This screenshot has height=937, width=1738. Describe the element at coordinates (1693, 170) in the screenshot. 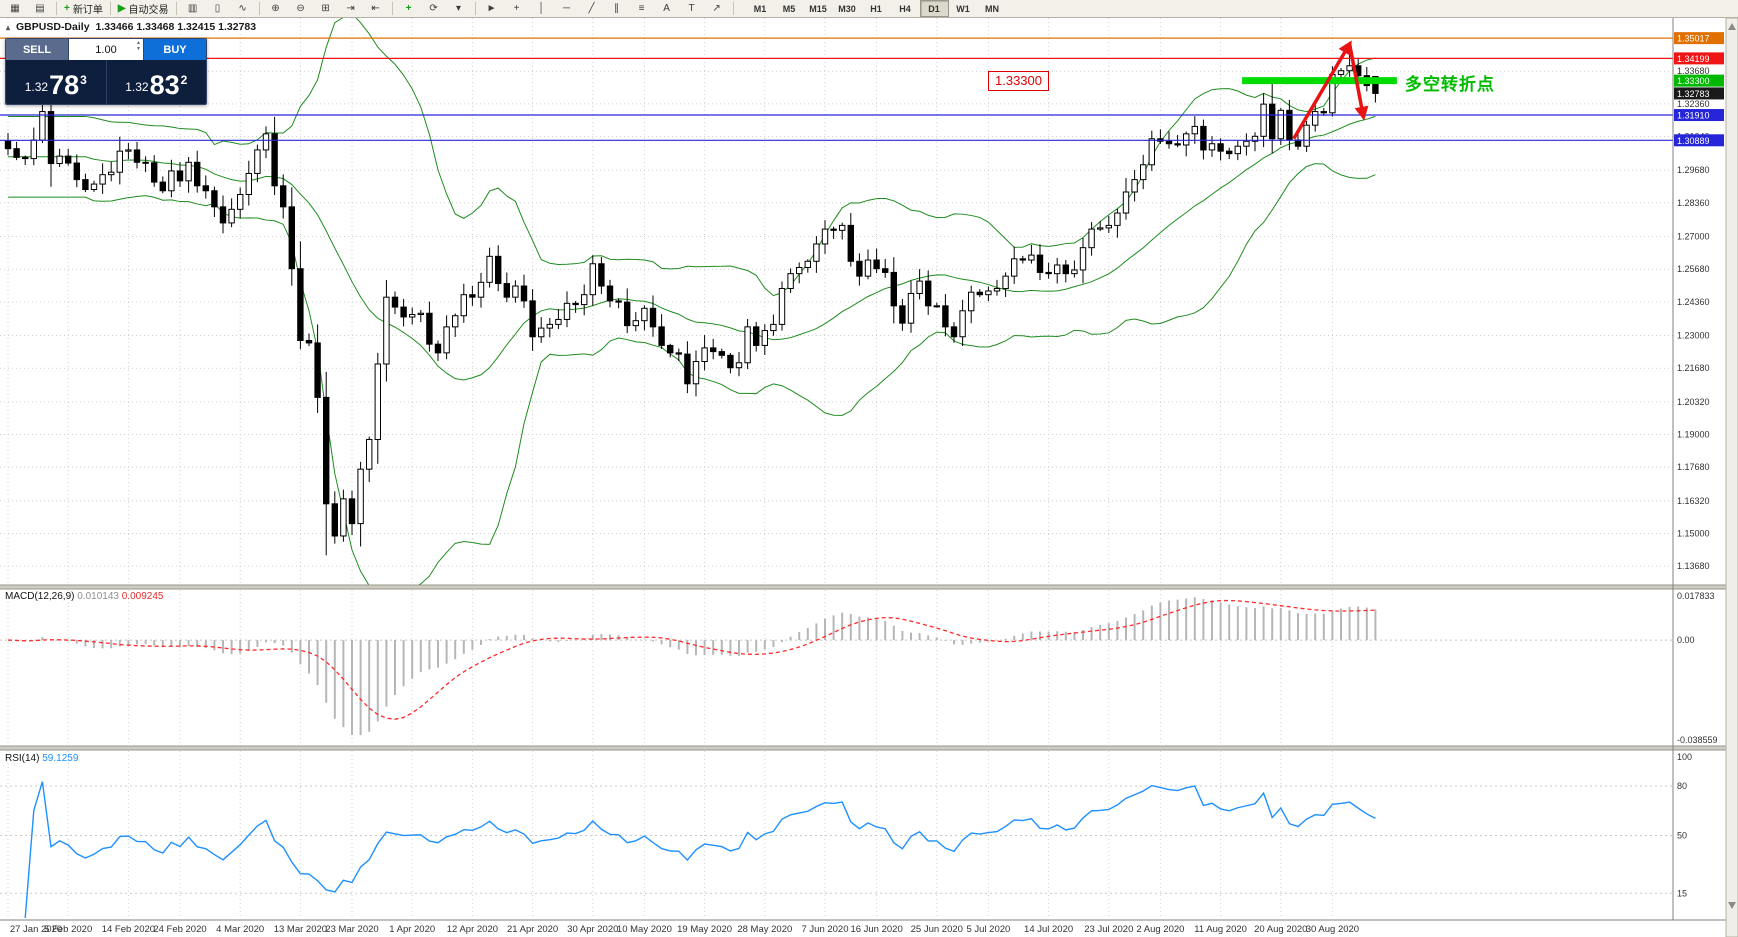

I see `svg-text: 1.29680` at that location.